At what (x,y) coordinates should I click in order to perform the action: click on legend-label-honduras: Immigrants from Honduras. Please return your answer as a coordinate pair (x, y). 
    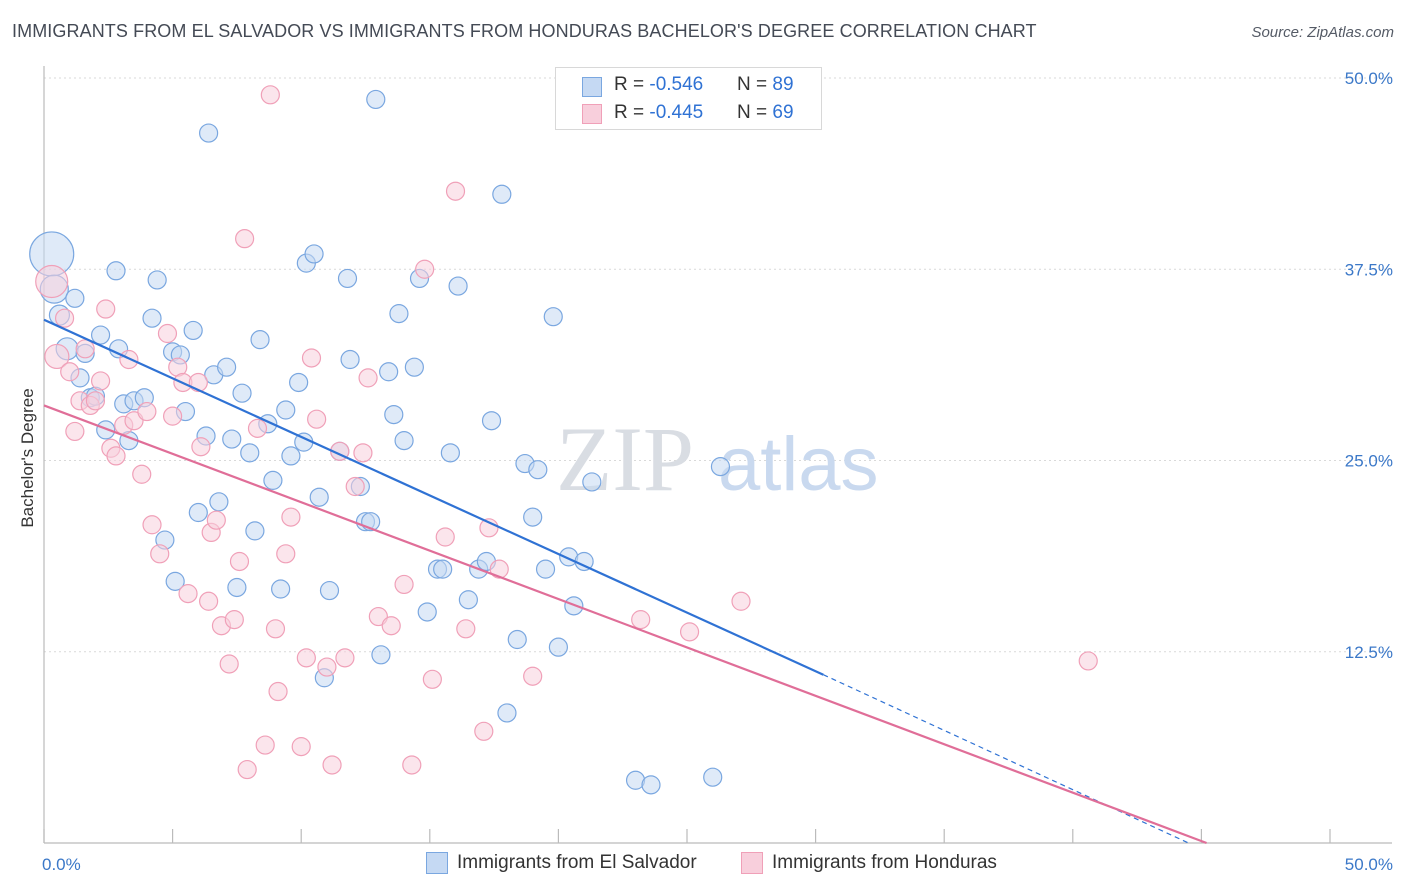
    Looking at the image, I should click on (884, 862).